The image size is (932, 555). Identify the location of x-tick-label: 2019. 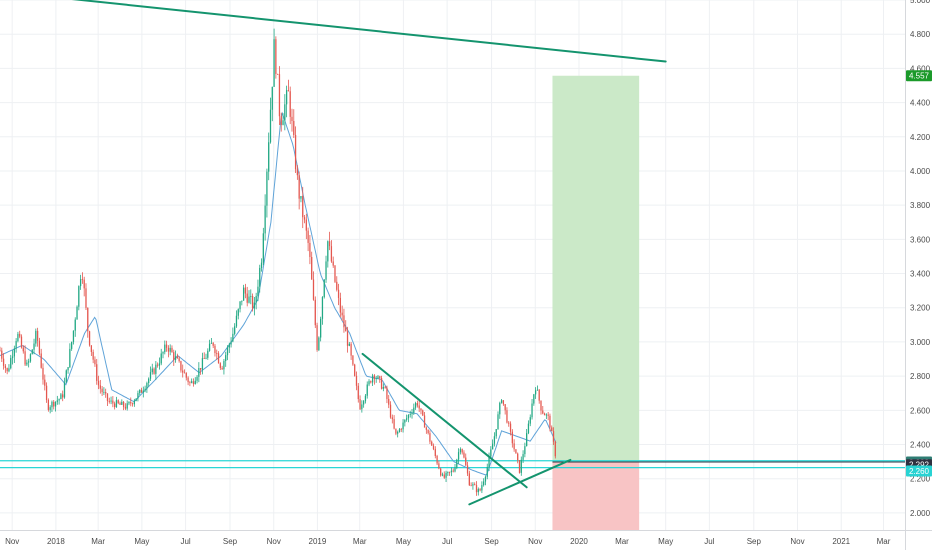
(318, 541).